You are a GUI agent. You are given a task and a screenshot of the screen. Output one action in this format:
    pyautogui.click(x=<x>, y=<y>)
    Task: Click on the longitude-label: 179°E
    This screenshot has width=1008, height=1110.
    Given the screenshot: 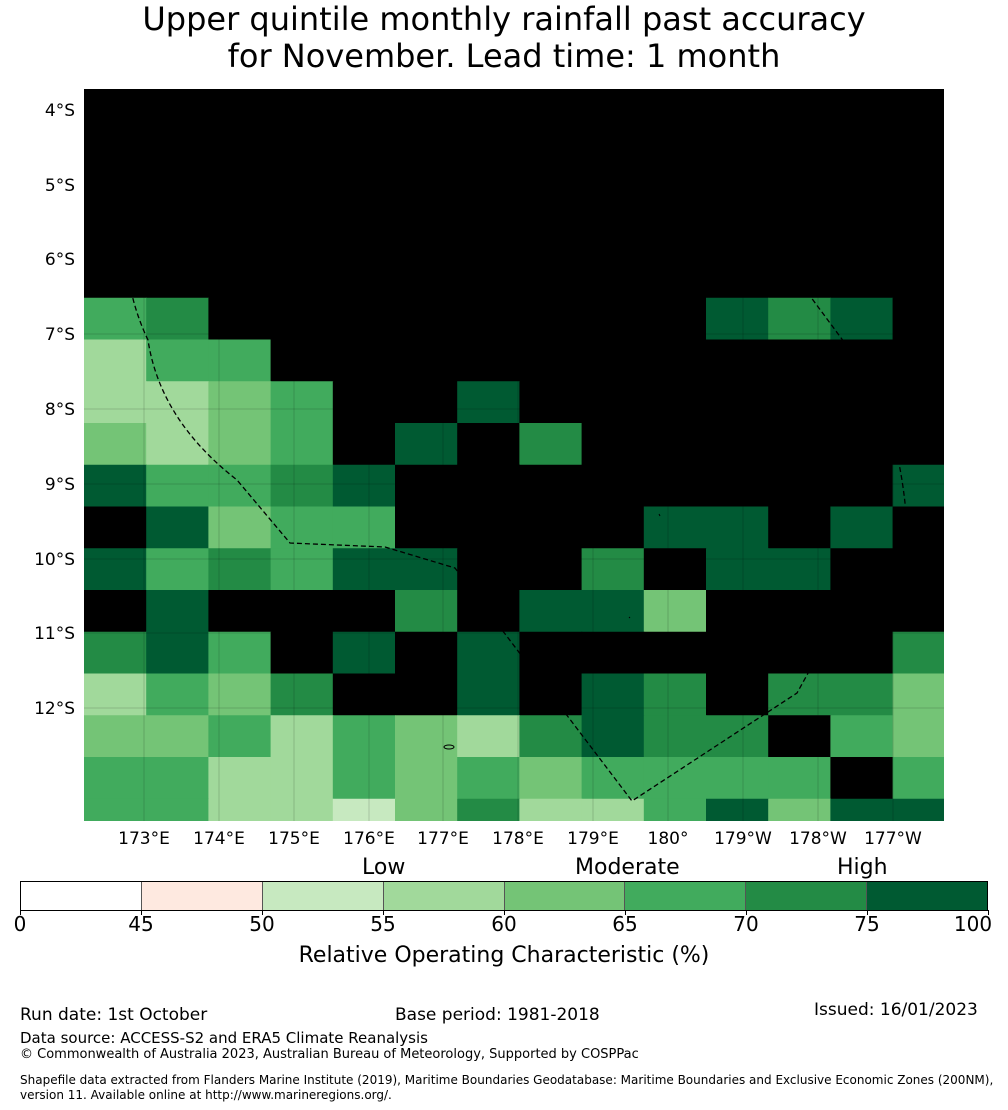 What is the action you would take?
    pyautogui.click(x=593, y=839)
    